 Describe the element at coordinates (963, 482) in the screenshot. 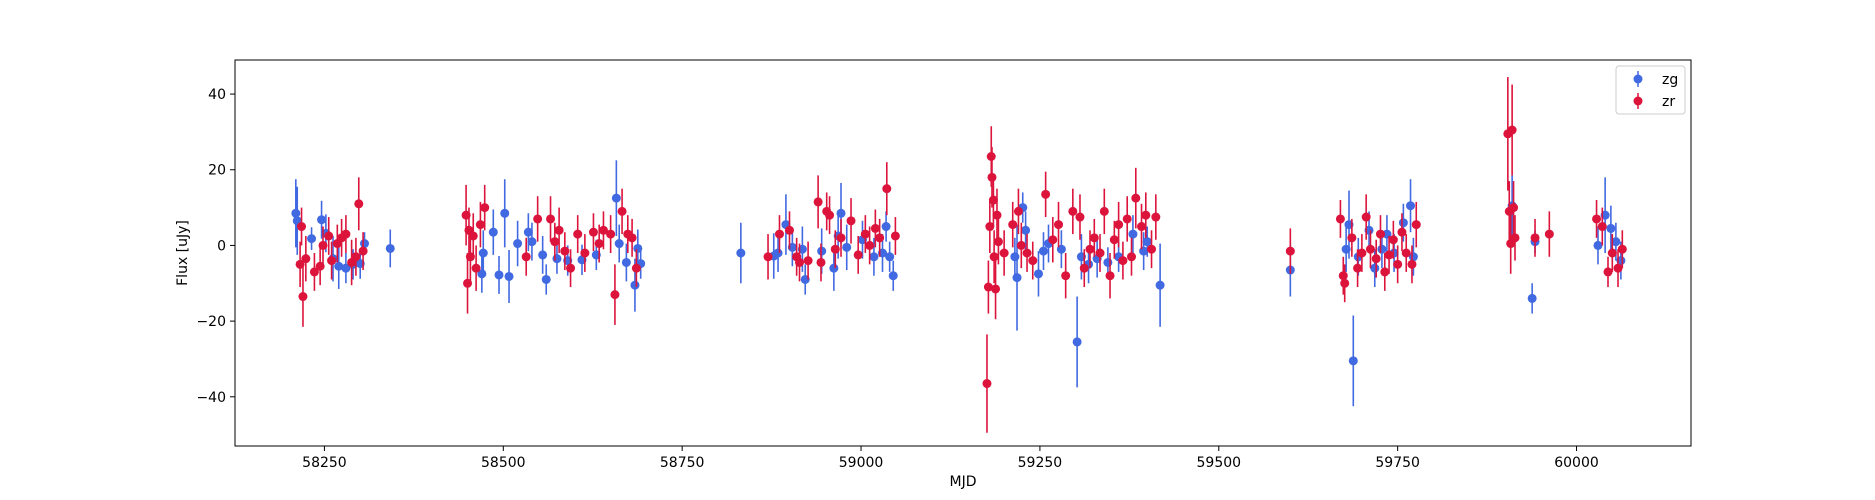

I see `x-axis-label: MJD` at that location.